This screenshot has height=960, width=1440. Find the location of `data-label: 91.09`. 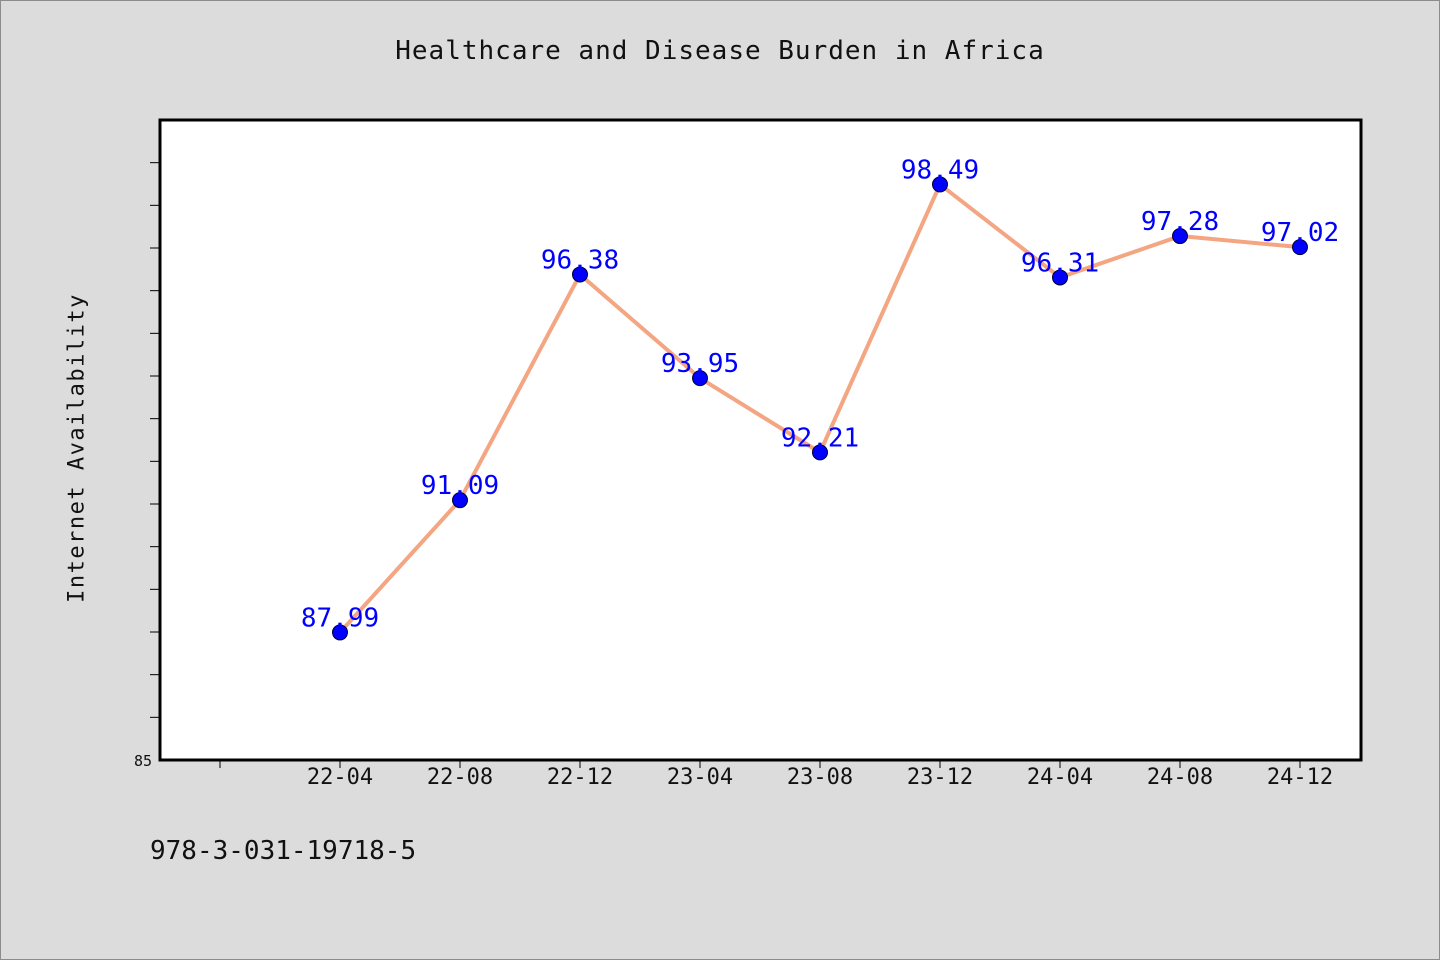

data-label: 91.09 is located at coordinates (460, 486).